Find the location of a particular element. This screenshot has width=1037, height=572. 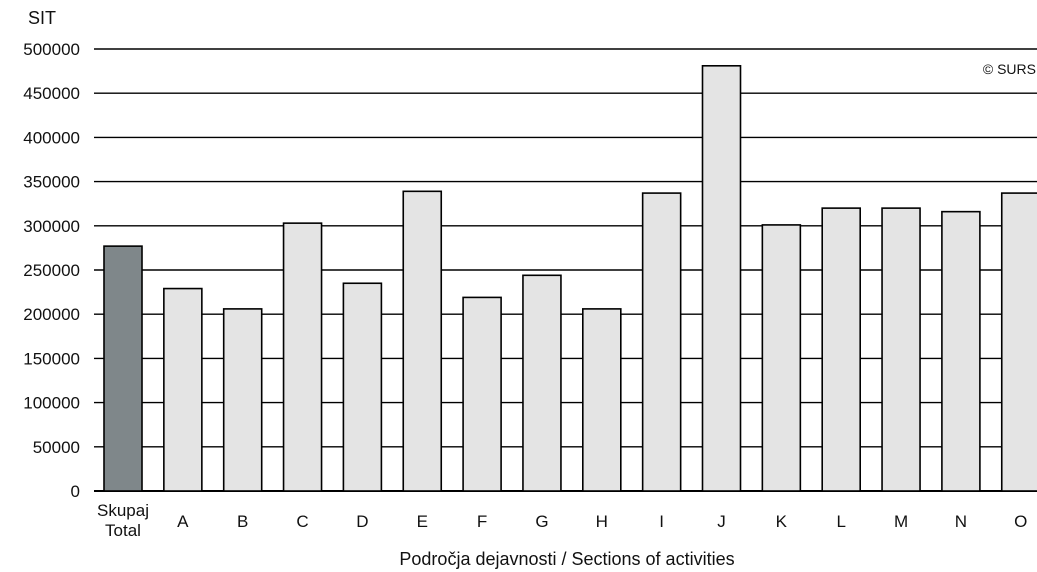

x-tick-label: L is located at coordinates (840, 521).